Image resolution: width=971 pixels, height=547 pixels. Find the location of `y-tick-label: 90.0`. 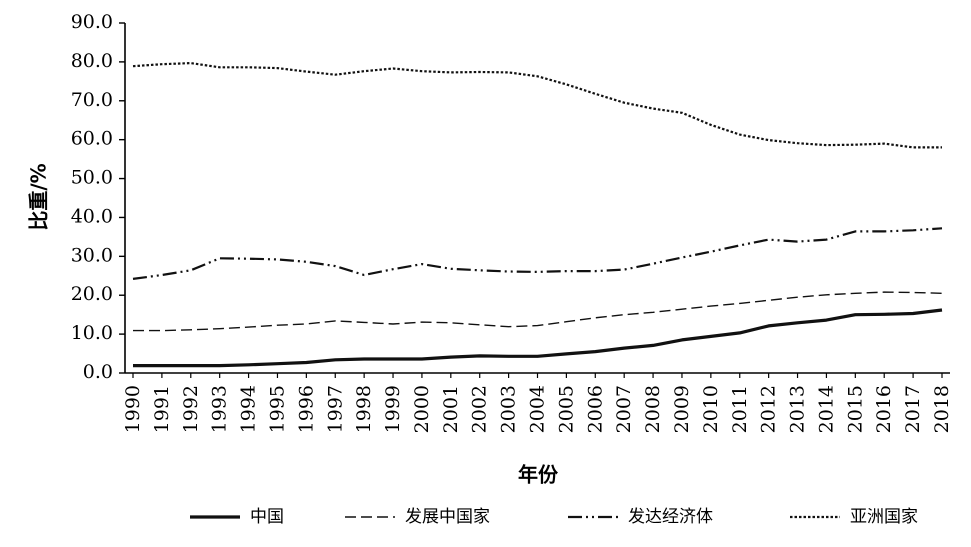

y-tick-label: 90.0 is located at coordinates (92, 22).